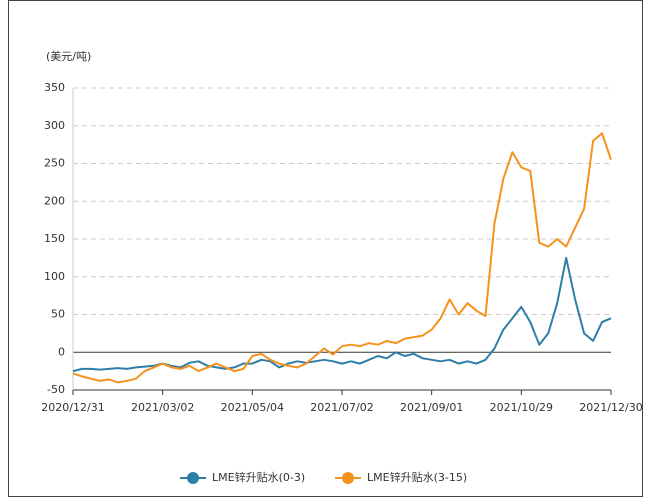 The height and width of the screenshot is (497, 651). What do you see at coordinates (341, 407) in the screenshot?
I see `x-tick-label: 2021/07/02` at bounding box center [341, 407].